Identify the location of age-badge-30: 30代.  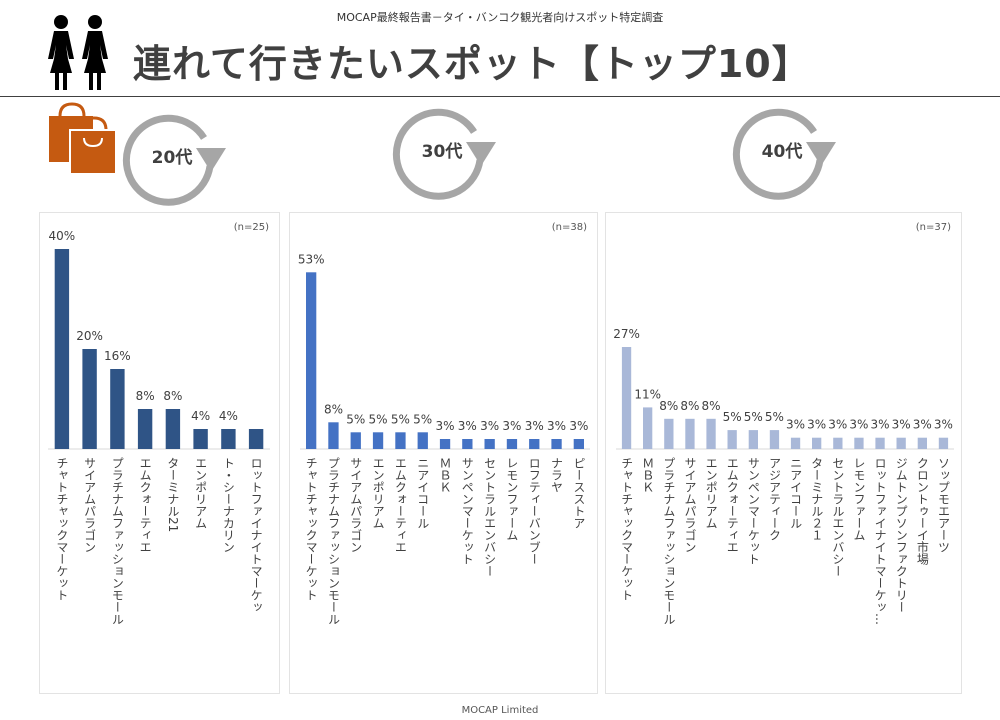
(447, 156).